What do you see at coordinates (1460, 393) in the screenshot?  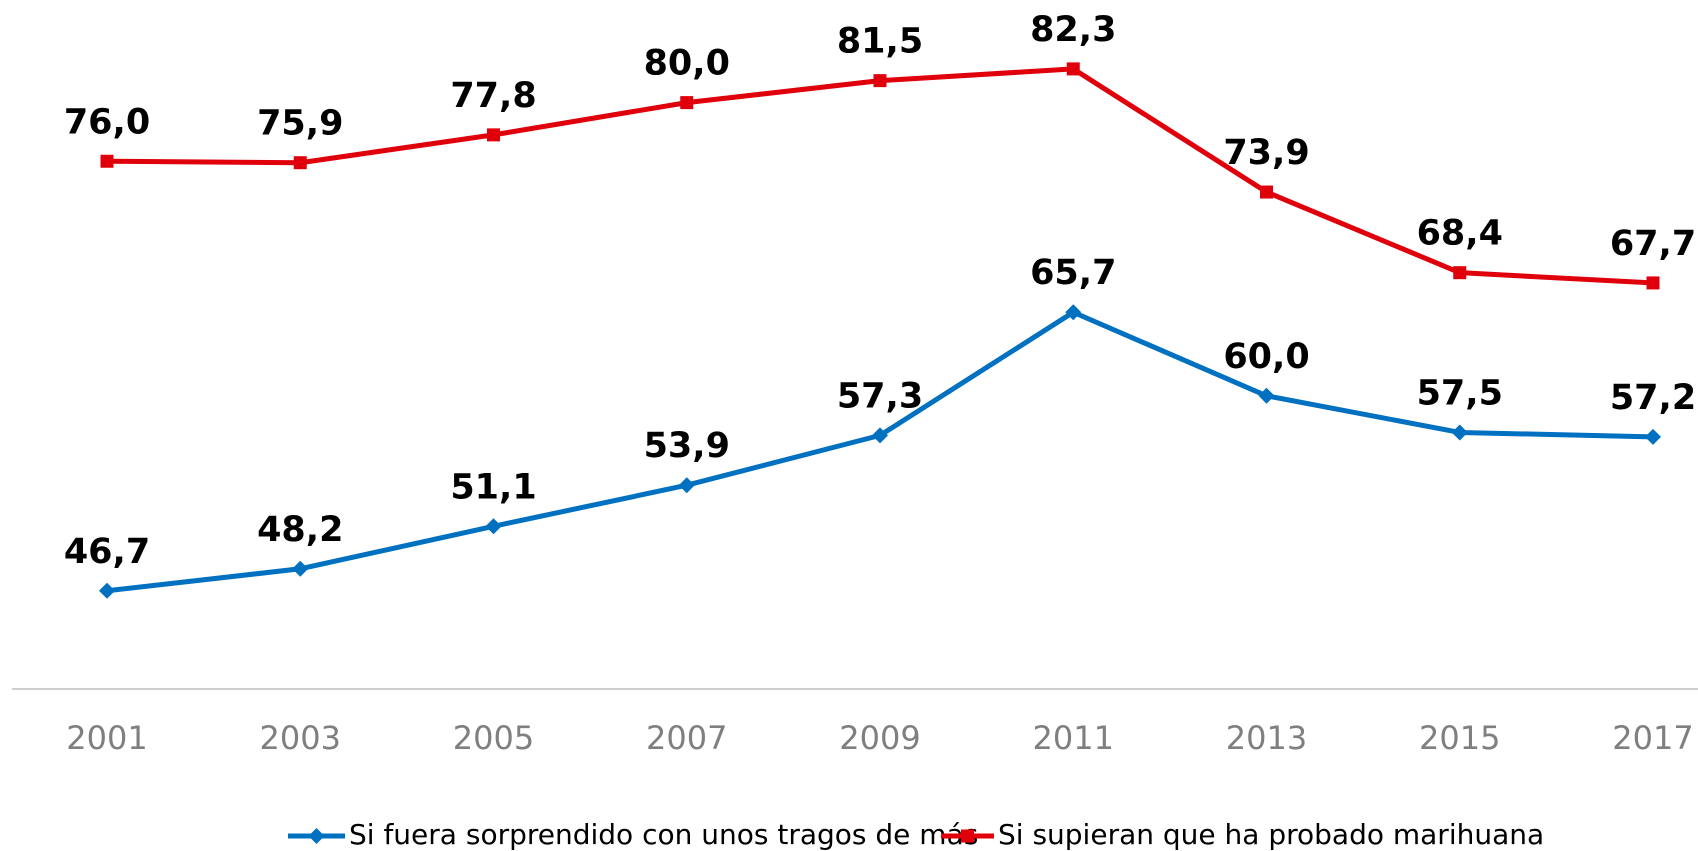 I see `data-label: 57,5` at bounding box center [1460, 393].